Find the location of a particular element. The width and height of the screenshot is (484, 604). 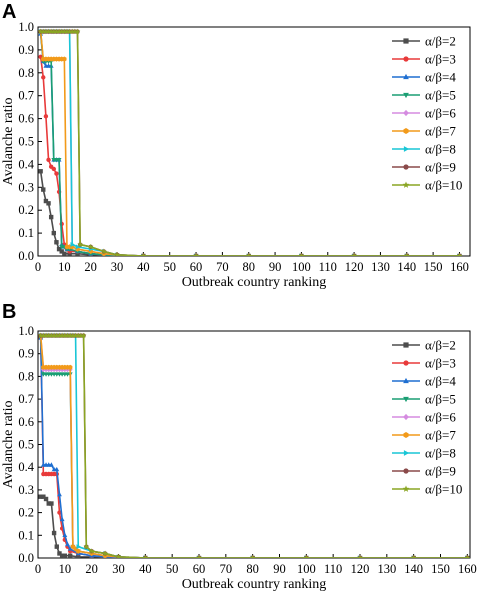

legend-label: α/β=5 is located at coordinates (440, 399).